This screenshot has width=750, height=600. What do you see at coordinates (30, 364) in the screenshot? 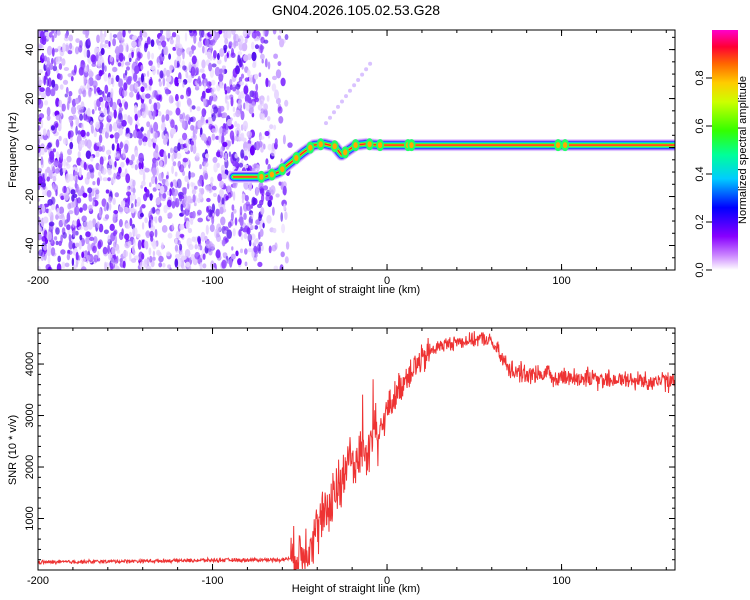
I see `y-tick-label: 4000` at bounding box center [30, 364].